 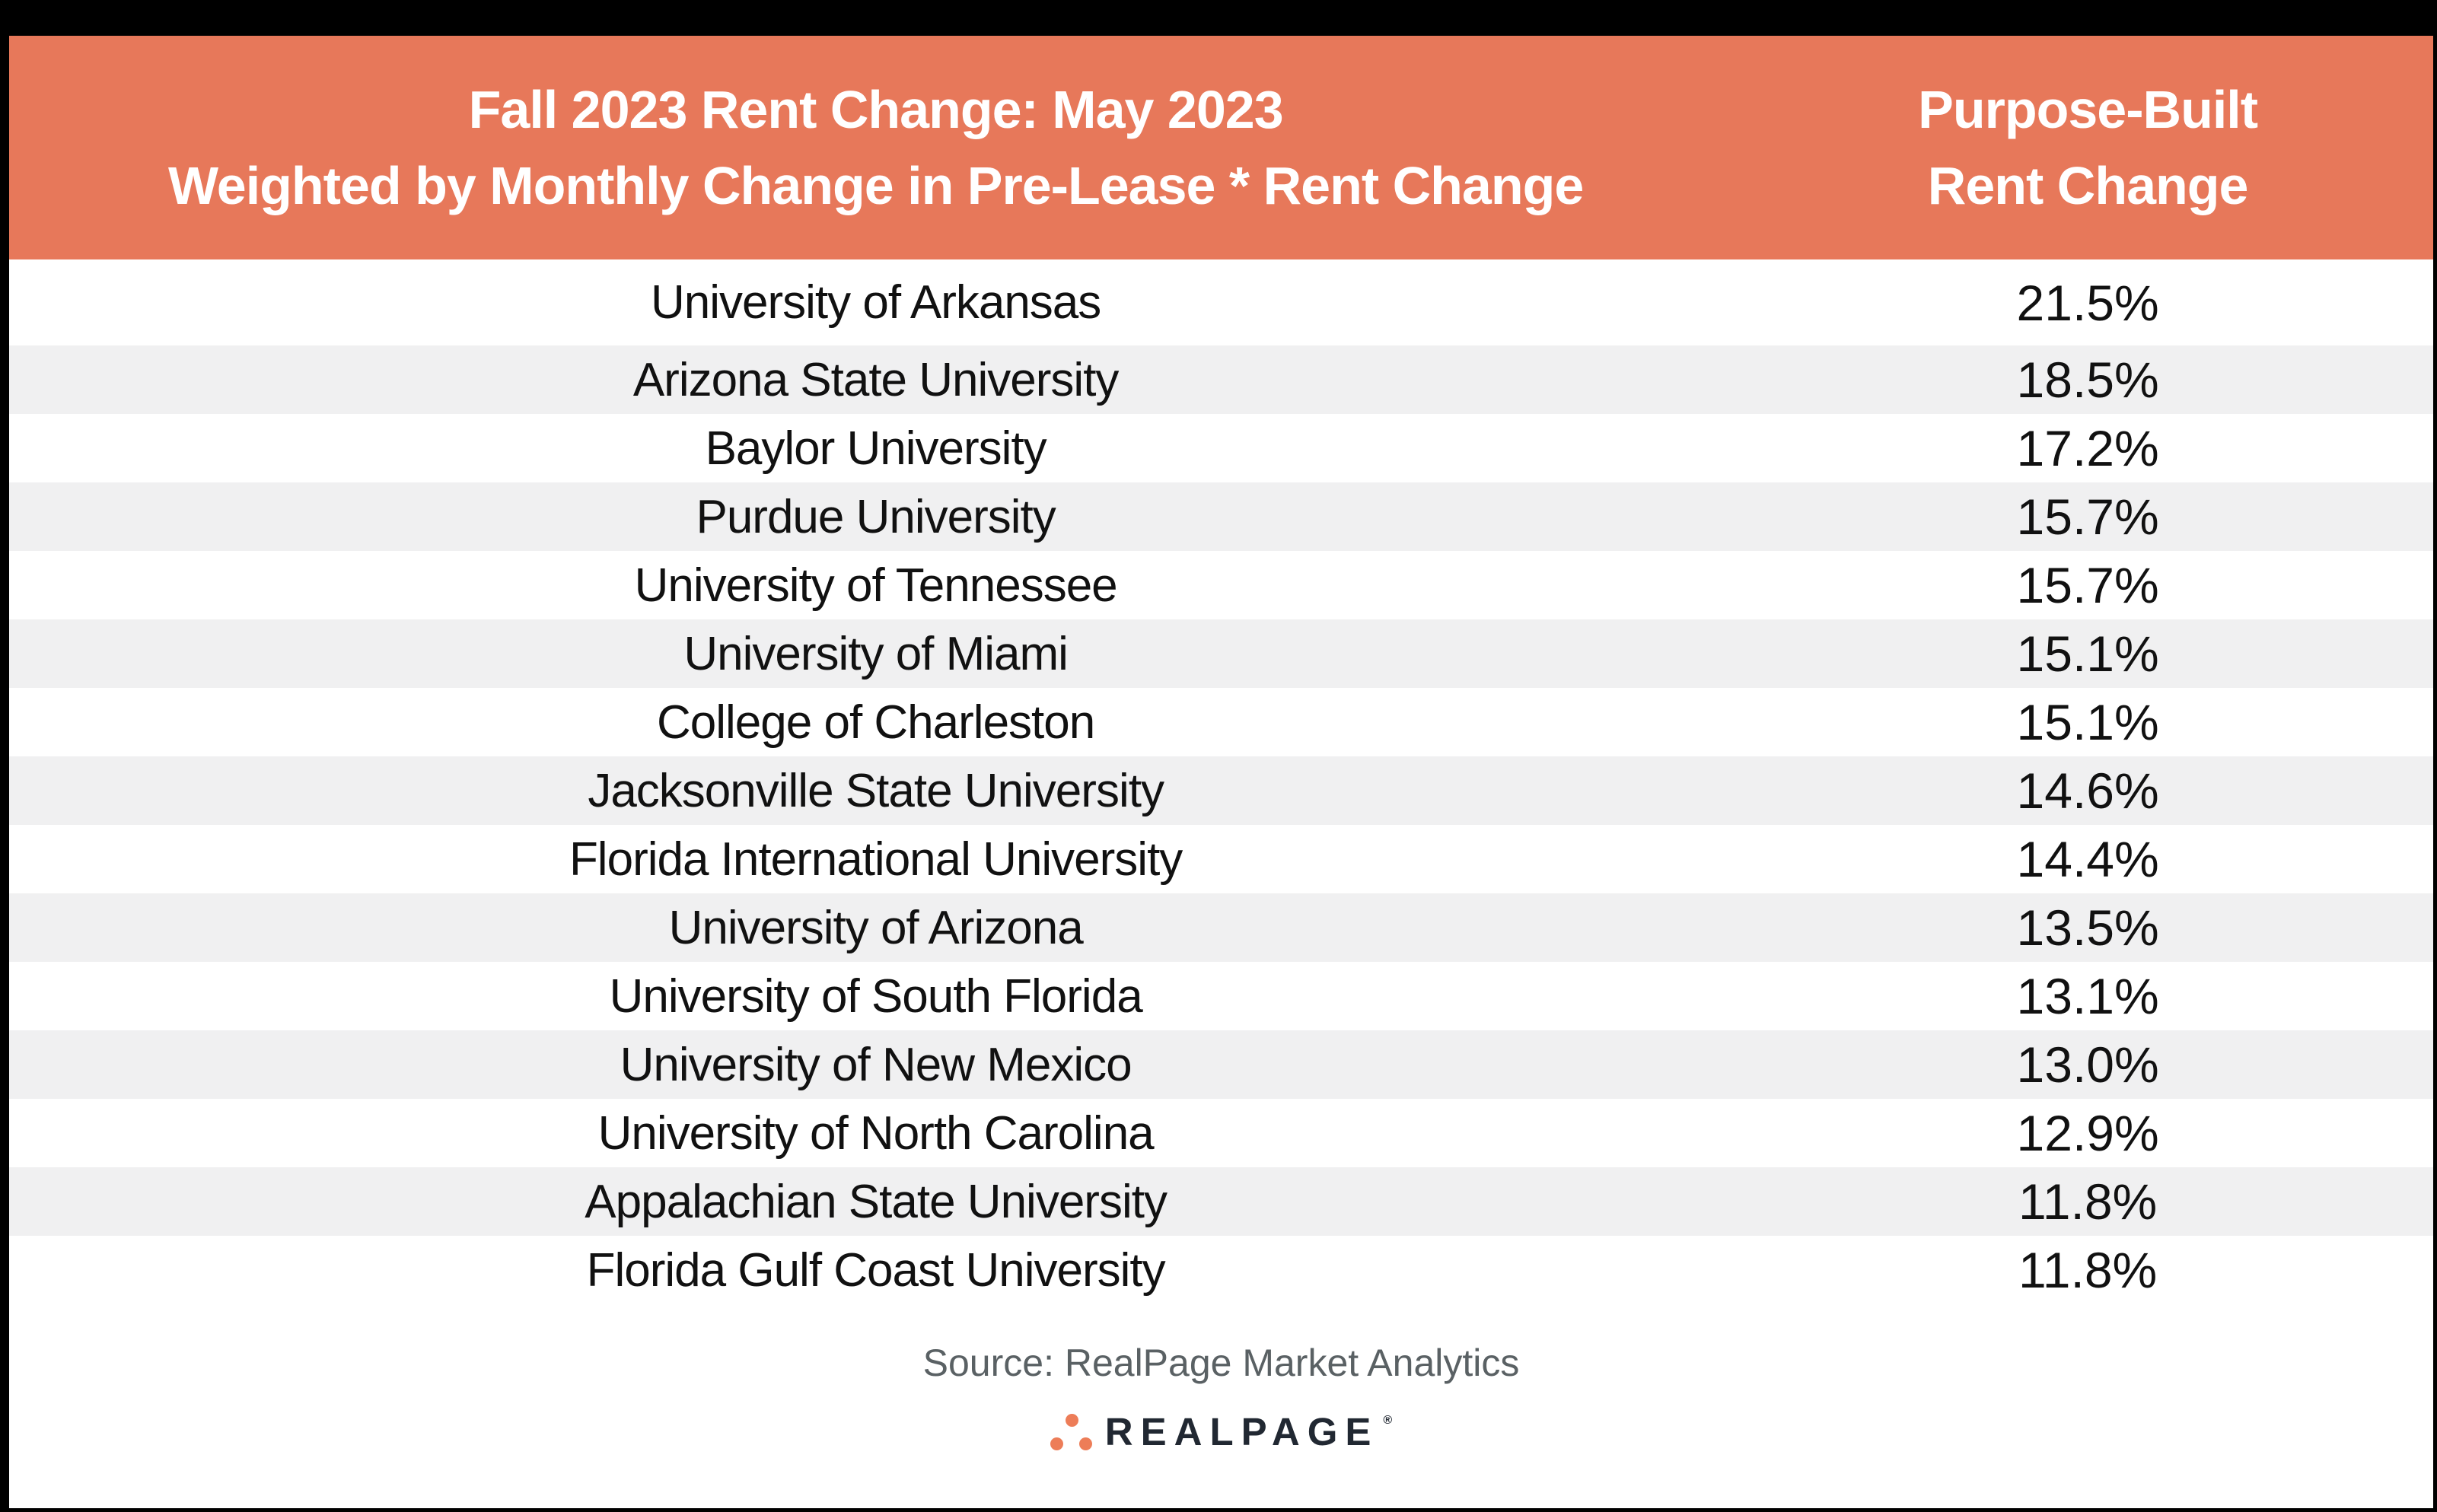 I want to click on table-row: Appalachian State University 11.8%, so click(x=1221, y=1201).